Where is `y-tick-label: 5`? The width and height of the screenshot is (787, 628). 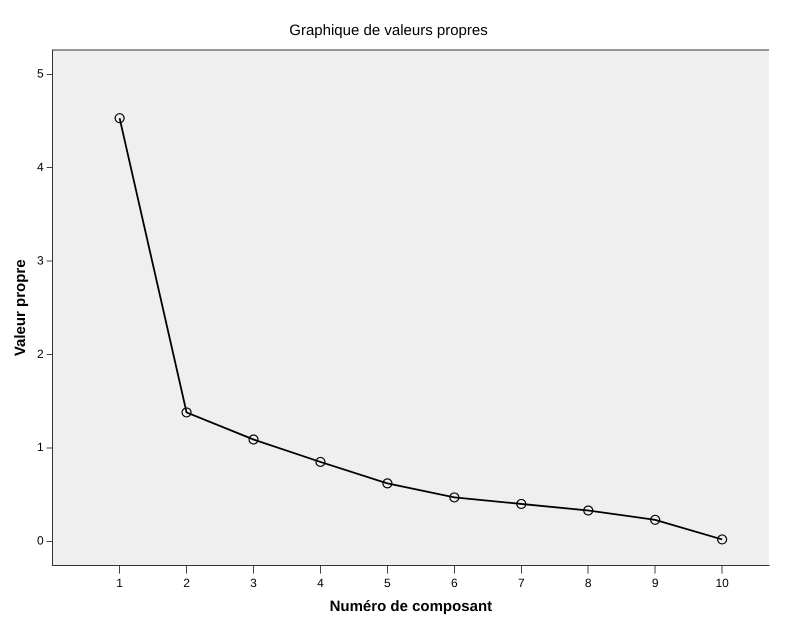 y-tick-label: 5 is located at coordinates (40, 73).